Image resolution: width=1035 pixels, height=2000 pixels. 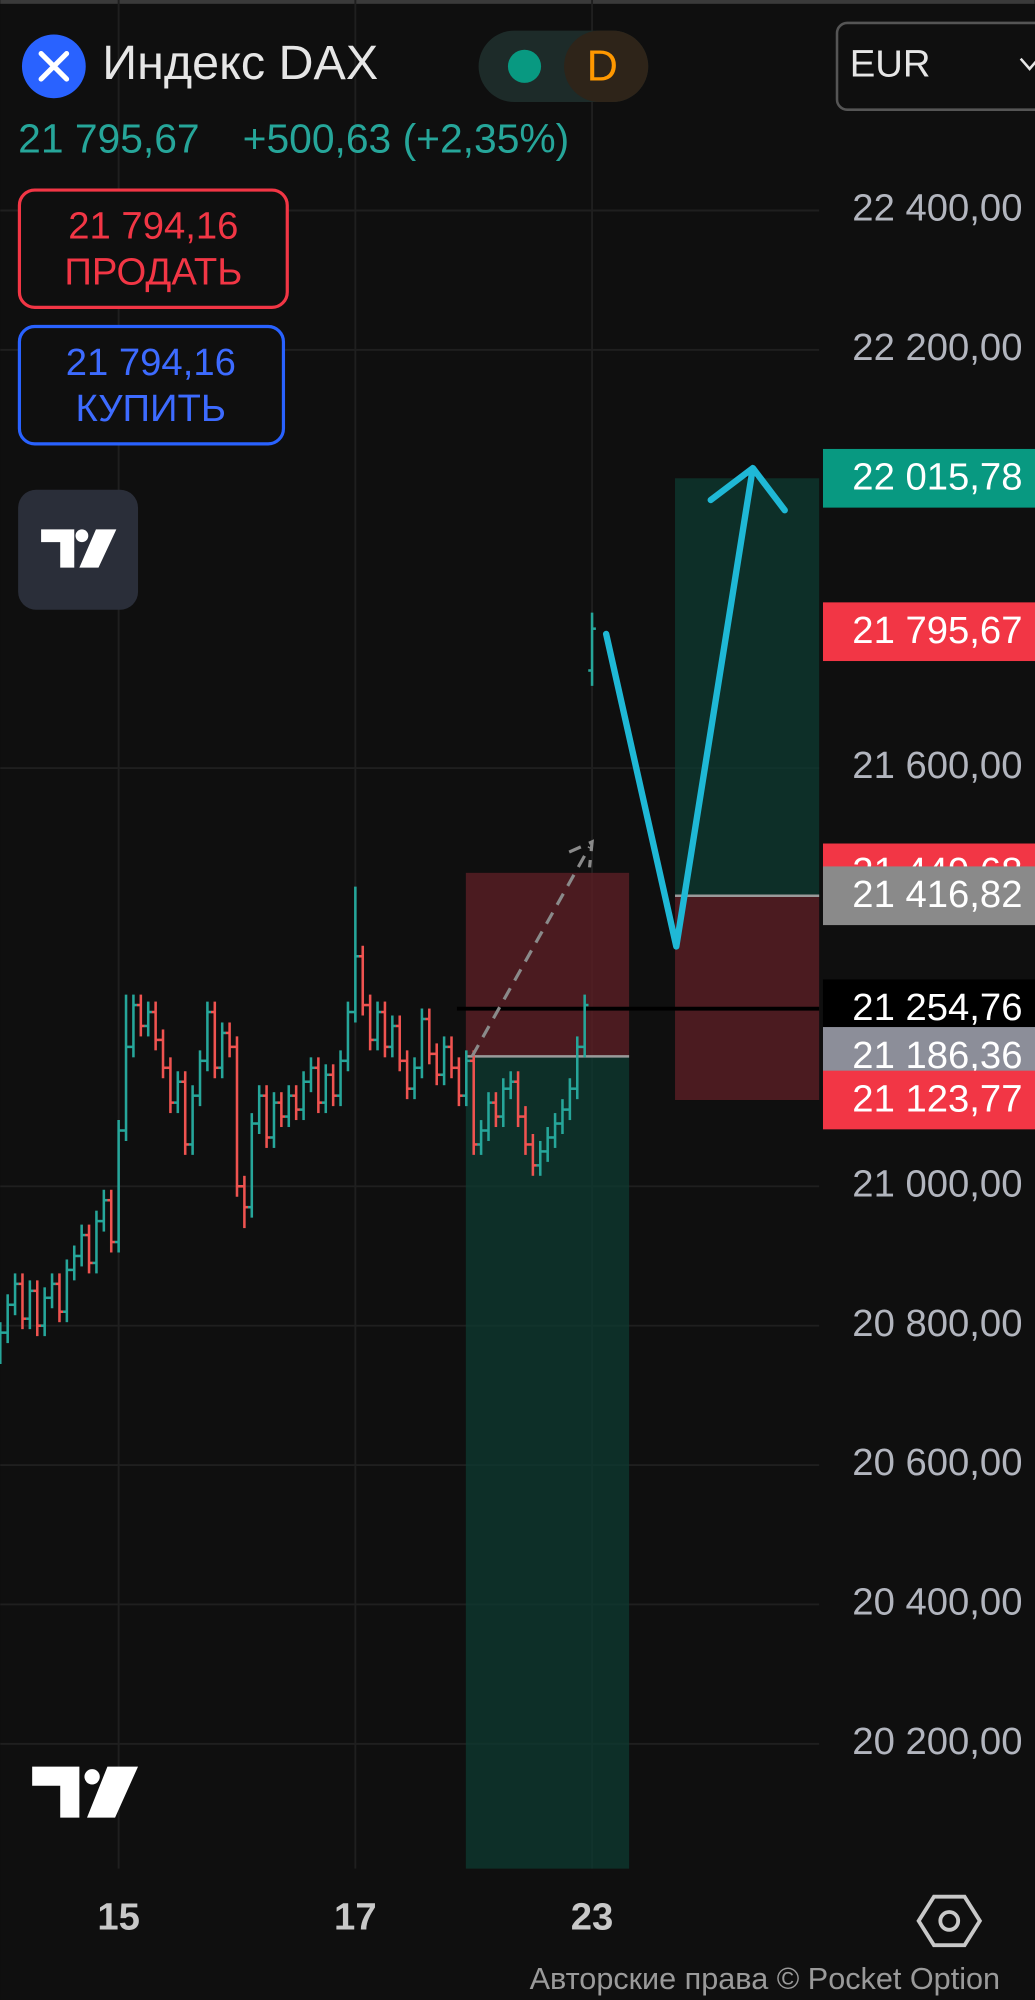 I want to click on settings-button, so click(x=949, y=1921).